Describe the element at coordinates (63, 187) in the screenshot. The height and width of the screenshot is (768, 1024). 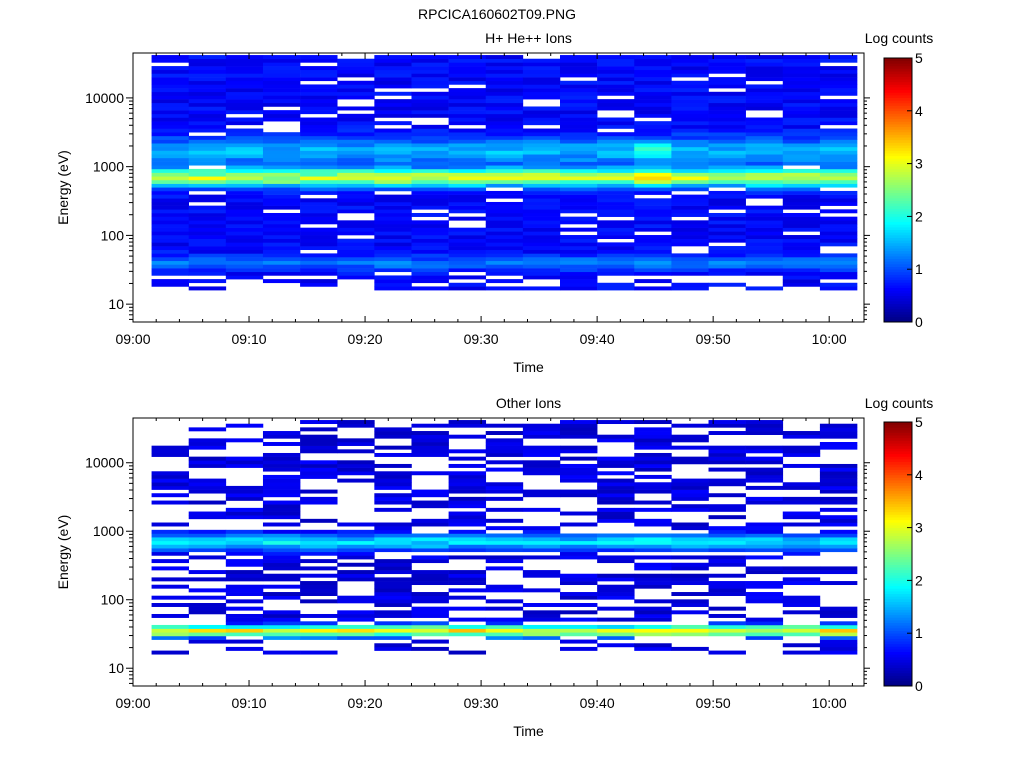
I see `y-axis-label: Energy (eV)` at that location.